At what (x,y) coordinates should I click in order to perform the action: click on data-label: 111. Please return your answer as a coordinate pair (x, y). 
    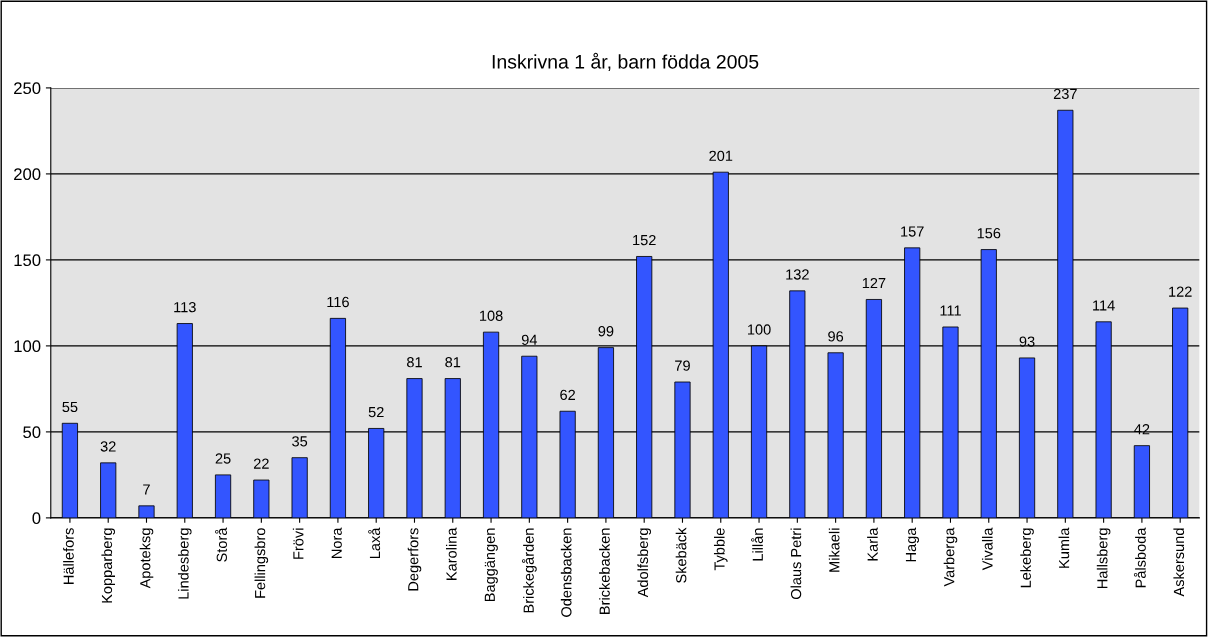
    Looking at the image, I should click on (950, 310).